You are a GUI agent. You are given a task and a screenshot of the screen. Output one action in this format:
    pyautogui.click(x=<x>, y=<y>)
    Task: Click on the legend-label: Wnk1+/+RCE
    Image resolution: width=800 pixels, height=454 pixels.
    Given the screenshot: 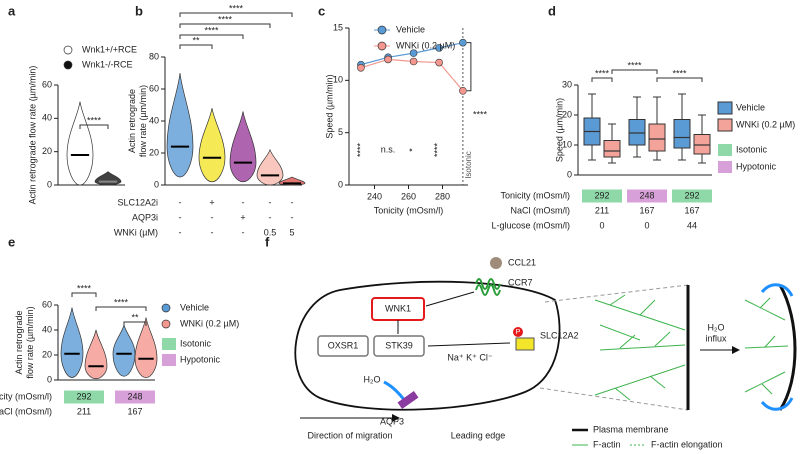 What is the action you would take?
    pyautogui.click(x=109, y=49)
    